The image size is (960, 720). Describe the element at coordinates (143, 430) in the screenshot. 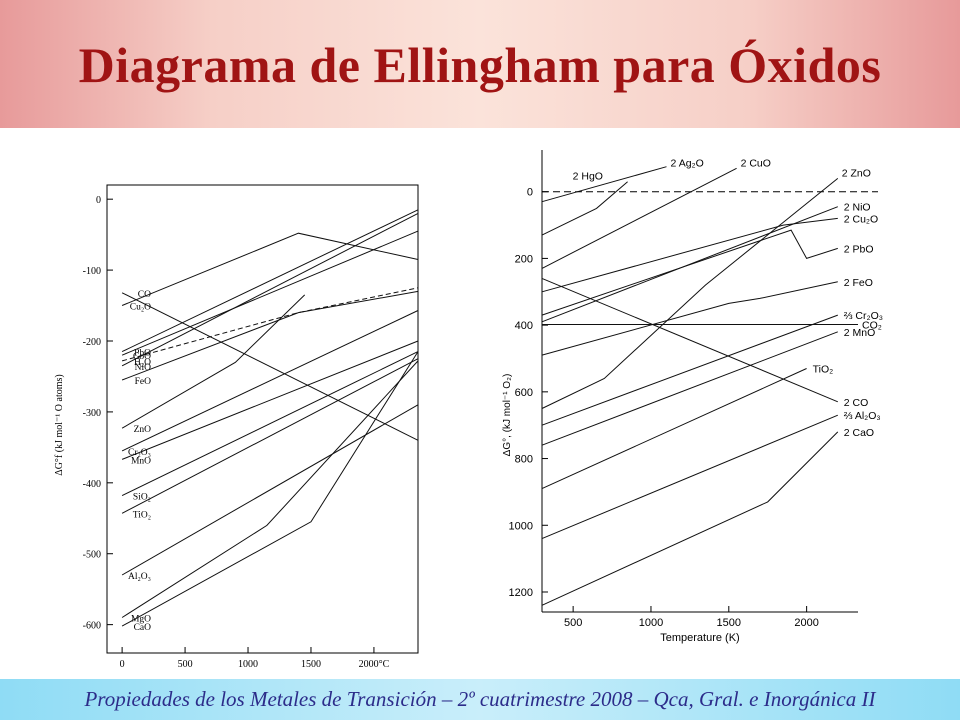

I see `chart1-series-label: ZnO` at that location.